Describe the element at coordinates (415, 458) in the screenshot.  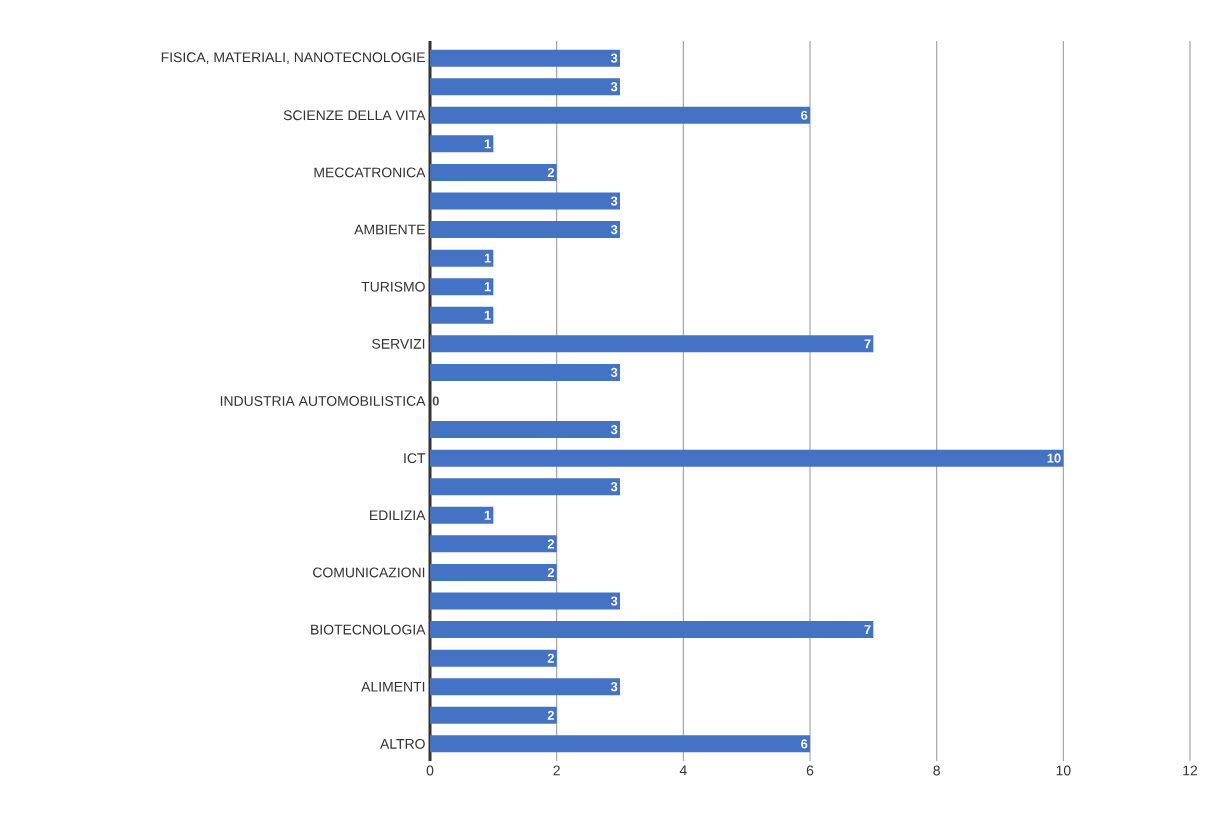
I see `y-tick-label: ICT` at that location.